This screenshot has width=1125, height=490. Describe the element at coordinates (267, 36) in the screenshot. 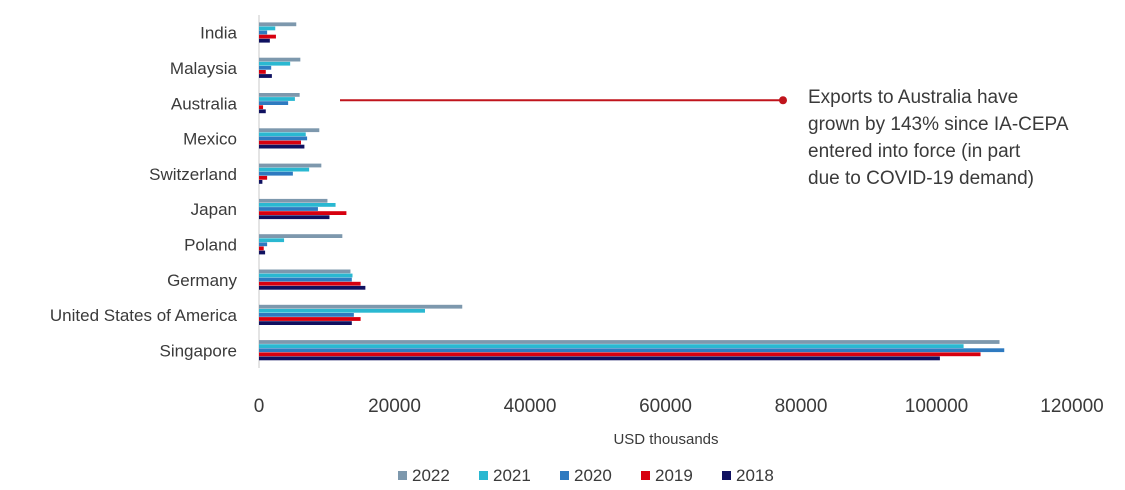

I see `bar-india-2019` at that location.